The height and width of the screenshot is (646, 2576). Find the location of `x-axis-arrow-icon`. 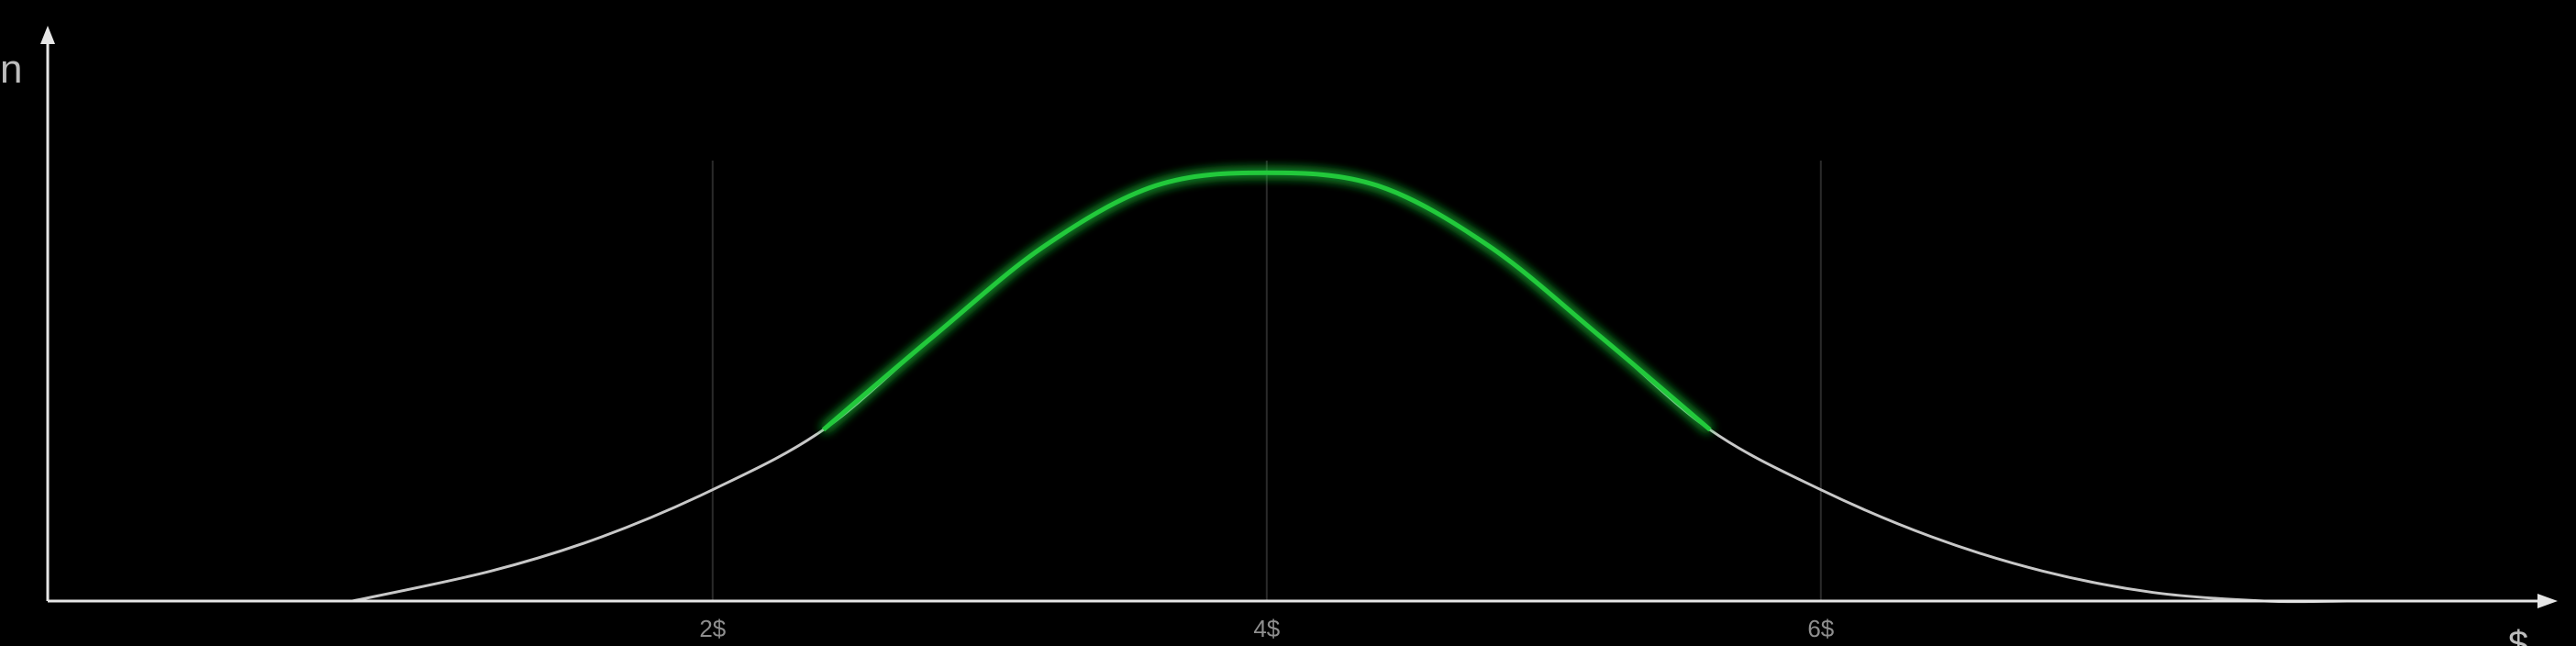

x-axis-arrow-icon is located at coordinates (2547, 601).